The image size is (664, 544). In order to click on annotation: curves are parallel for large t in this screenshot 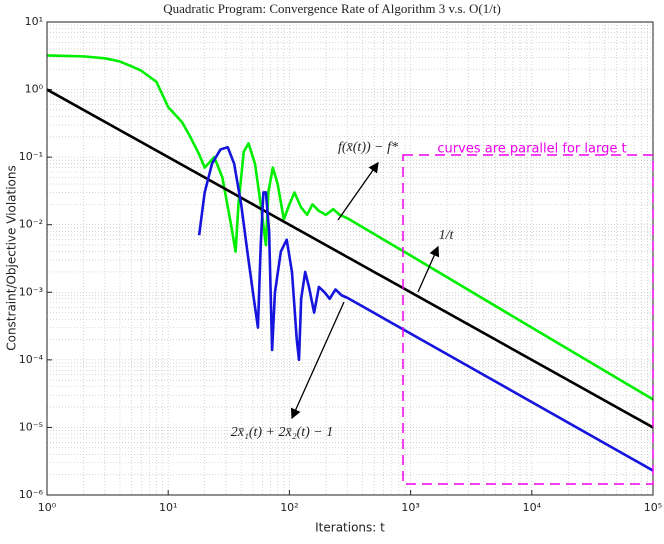, I will do `click(531, 149)`.